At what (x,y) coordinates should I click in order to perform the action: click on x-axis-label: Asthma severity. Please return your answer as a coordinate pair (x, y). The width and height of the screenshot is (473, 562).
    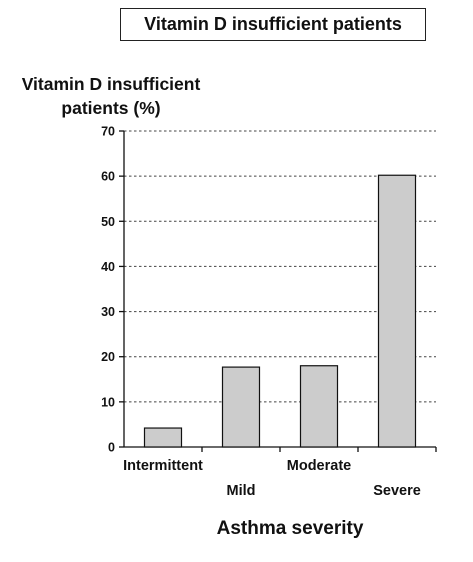
    Looking at the image, I should click on (290, 528).